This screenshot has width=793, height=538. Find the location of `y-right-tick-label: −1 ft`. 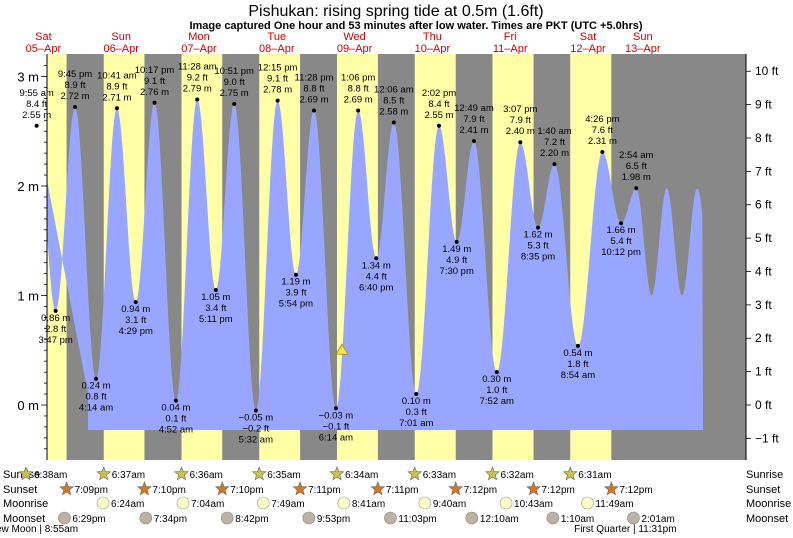

y-right-tick-label: −1 ft is located at coordinates (767, 438).